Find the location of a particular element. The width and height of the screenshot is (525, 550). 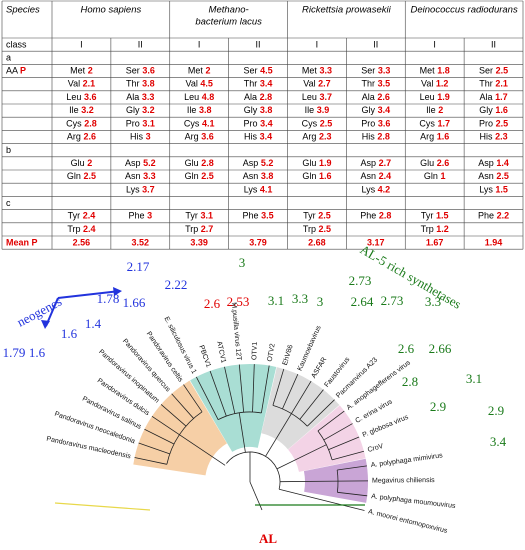

aars-score: 2.22 is located at coordinates (176, 284).